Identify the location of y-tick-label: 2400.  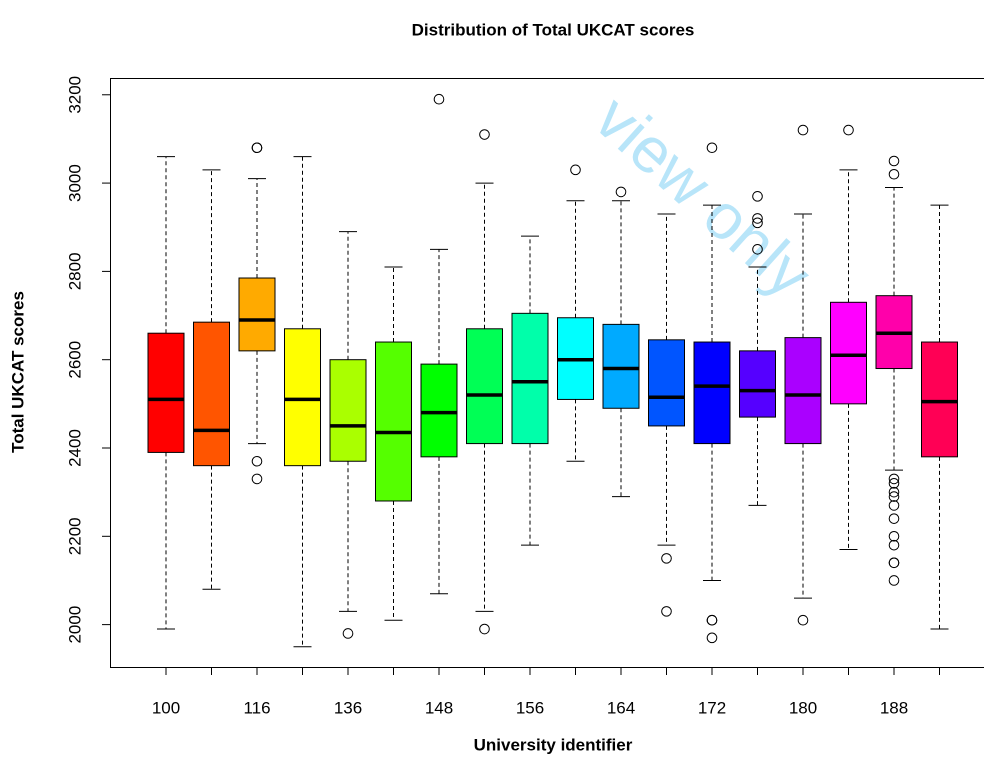
(74, 448).